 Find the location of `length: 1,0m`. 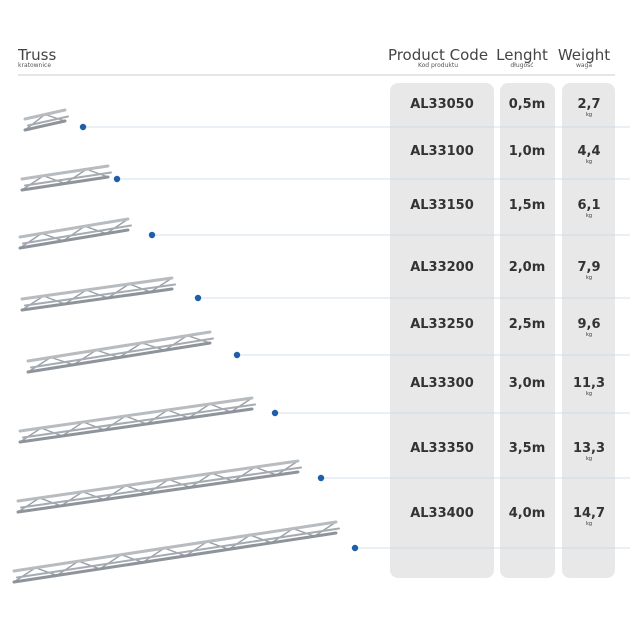

length: 1,0m is located at coordinates (527, 151).